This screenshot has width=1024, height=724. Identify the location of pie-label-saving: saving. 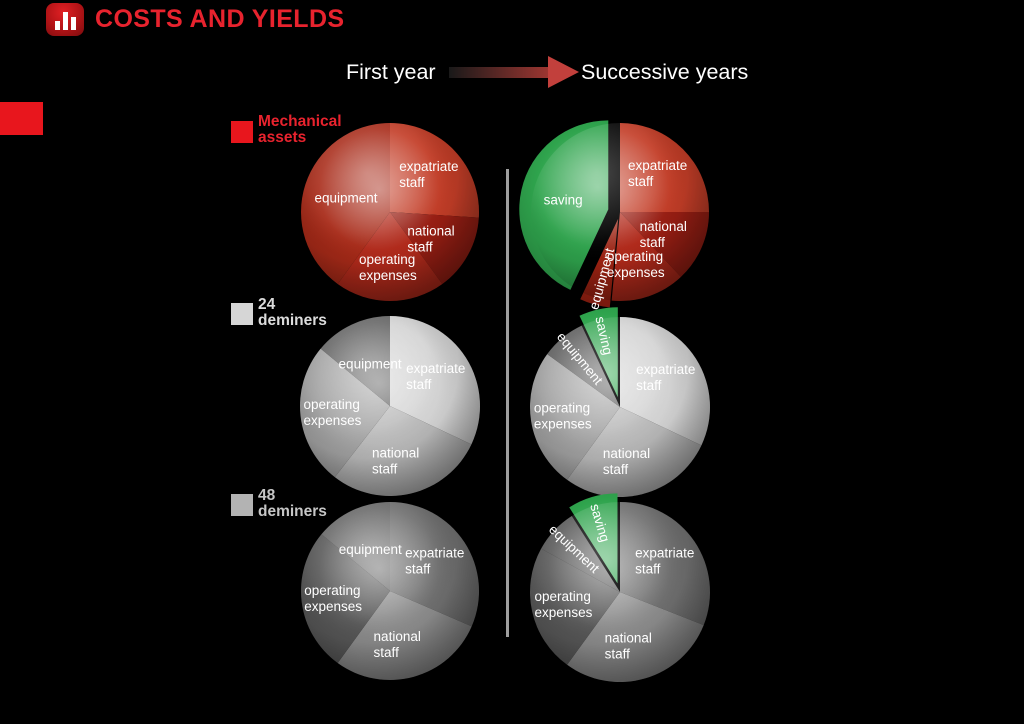
(563, 199).